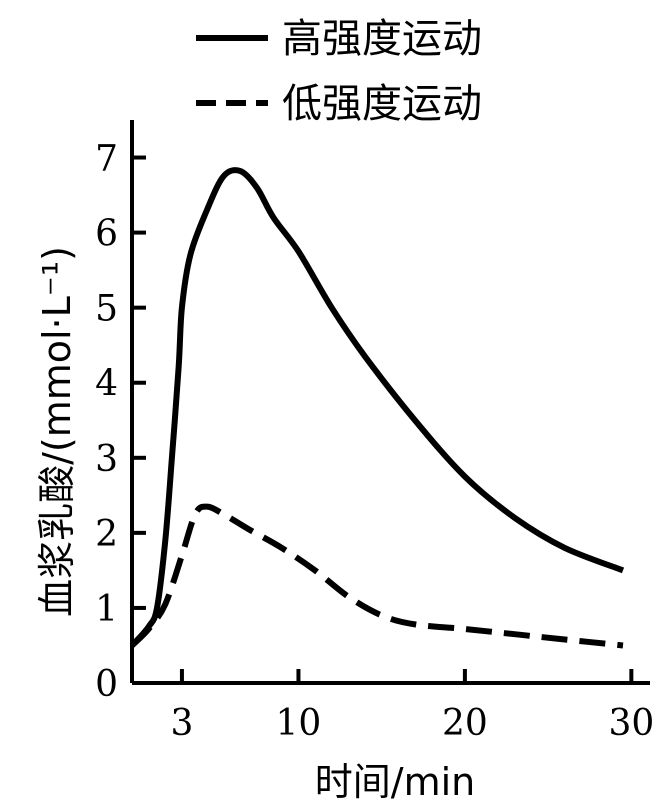  What do you see at coordinates (57, 431) in the screenshot?
I see `y-axis-title: 血浆乳酸/(mmol·L⁻¹)` at bounding box center [57, 431].